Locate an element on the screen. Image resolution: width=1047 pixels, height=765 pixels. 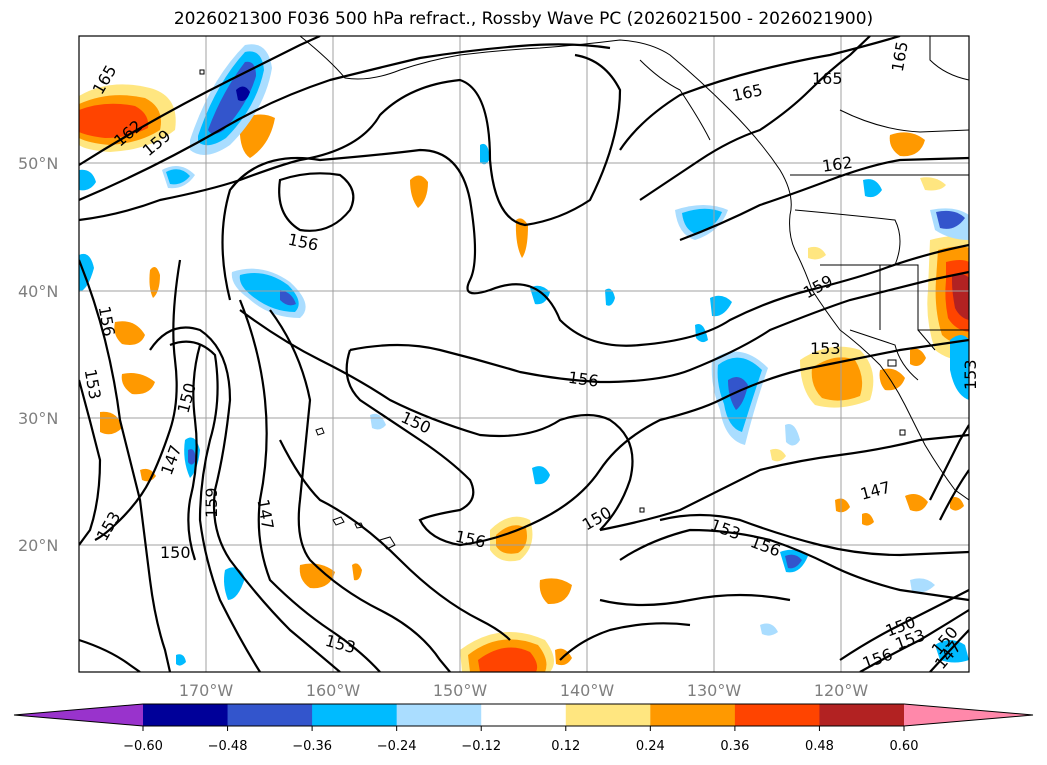
longitude-labels: 170°W 160°W 150°W 140°W 130°W 120°W is located at coordinates (524, 690).